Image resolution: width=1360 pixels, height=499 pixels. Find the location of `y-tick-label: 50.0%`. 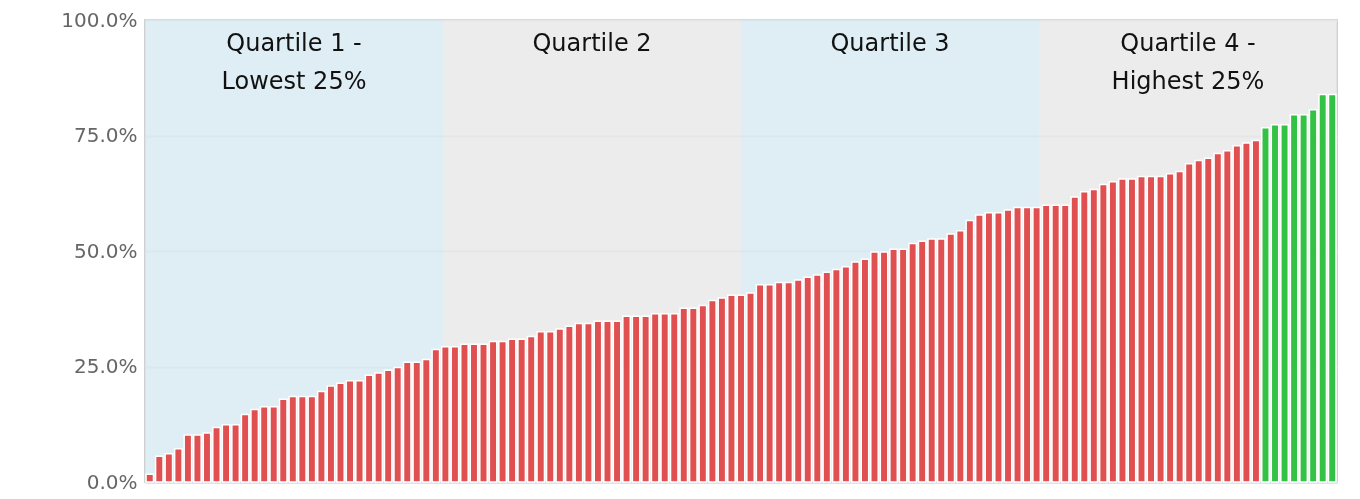

y-tick-label: 50.0% is located at coordinates (105, 250).